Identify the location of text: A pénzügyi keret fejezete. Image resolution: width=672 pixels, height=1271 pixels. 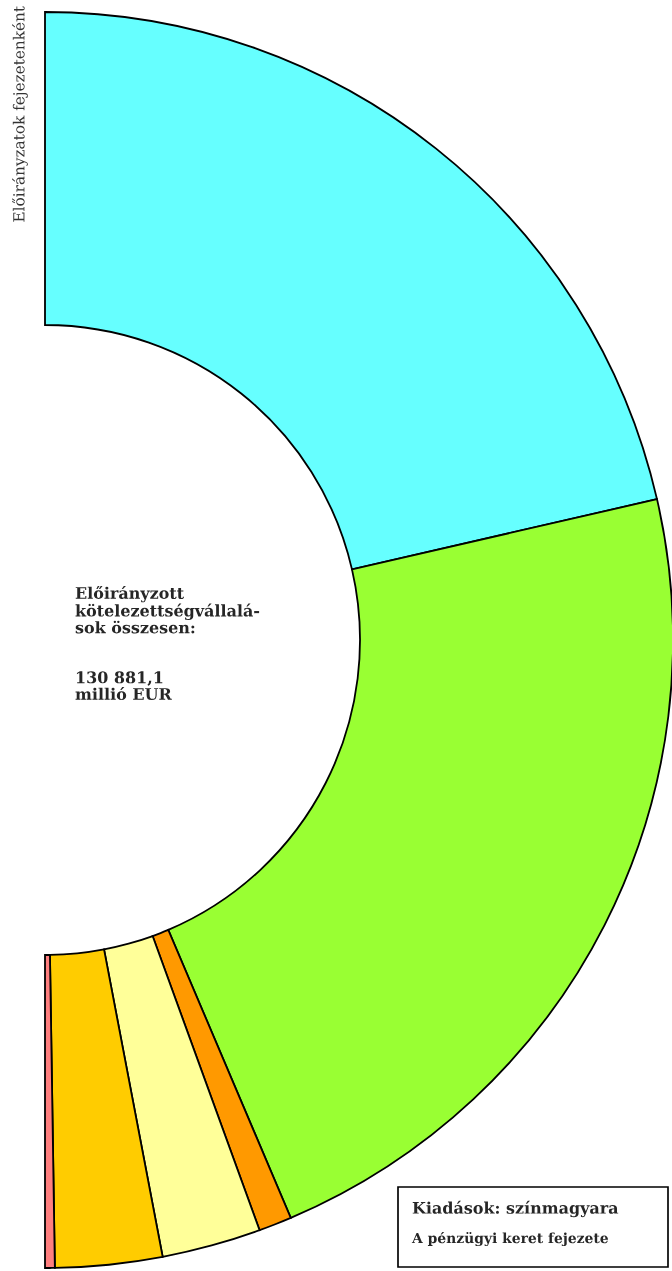
(510, 1239).